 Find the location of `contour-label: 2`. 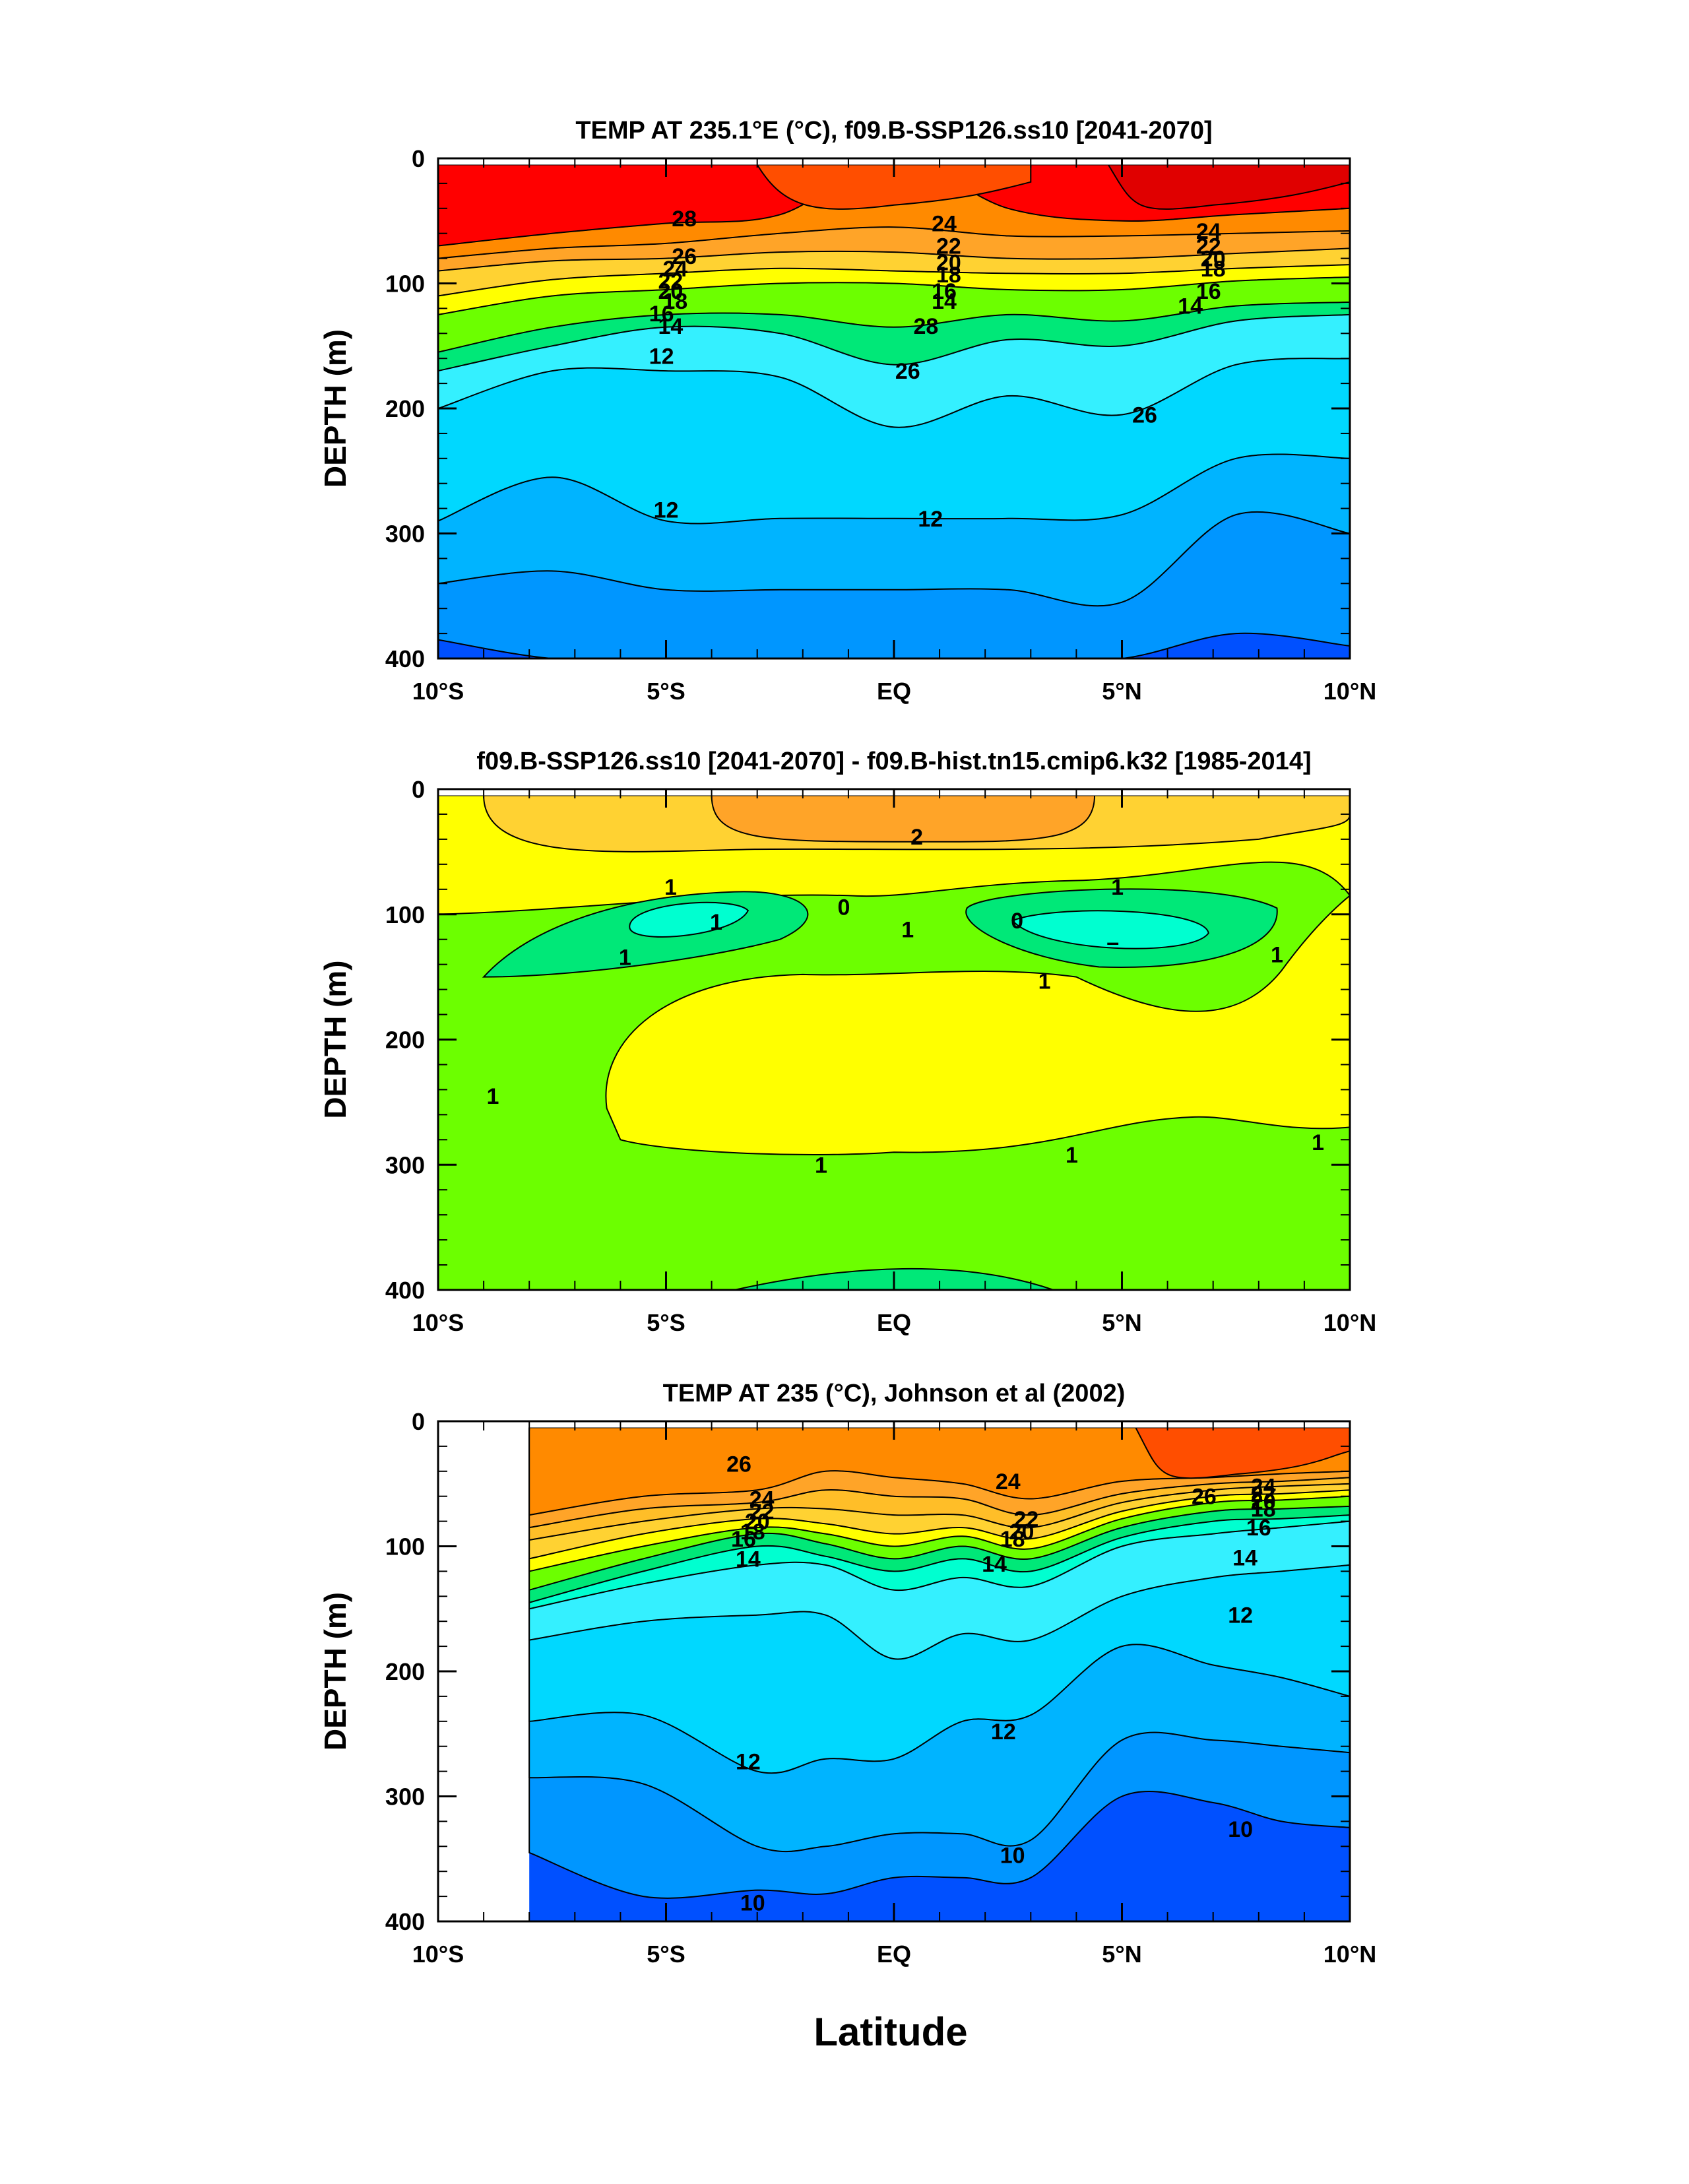

contour-label: 2 is located at coordinates (917, 837).